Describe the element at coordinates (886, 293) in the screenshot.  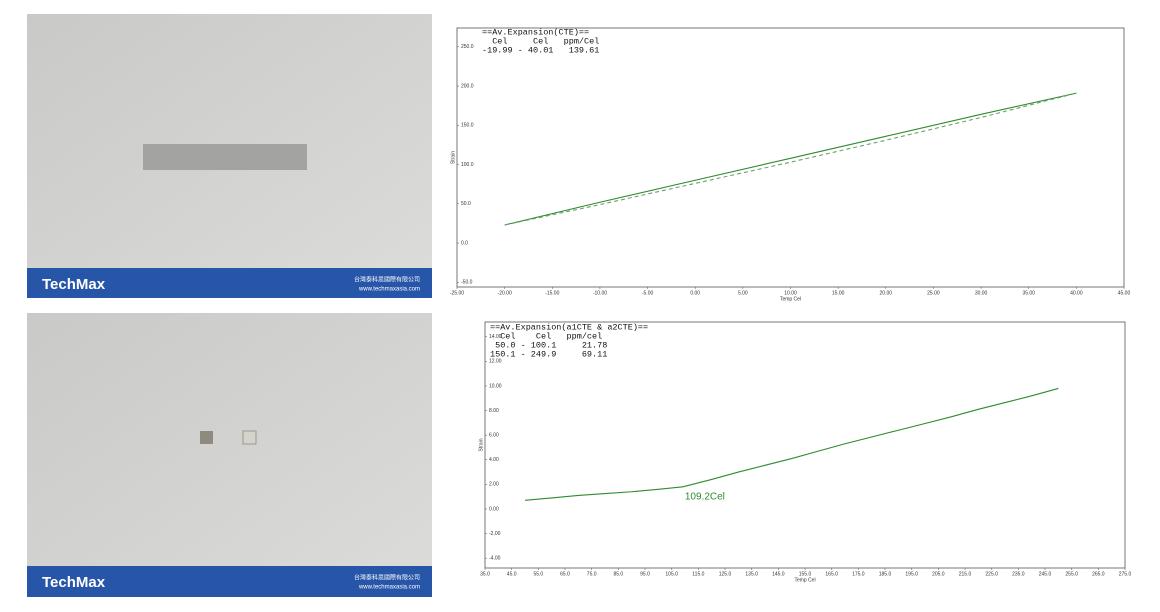
I see `x-tick-label: 20.00` at that location.